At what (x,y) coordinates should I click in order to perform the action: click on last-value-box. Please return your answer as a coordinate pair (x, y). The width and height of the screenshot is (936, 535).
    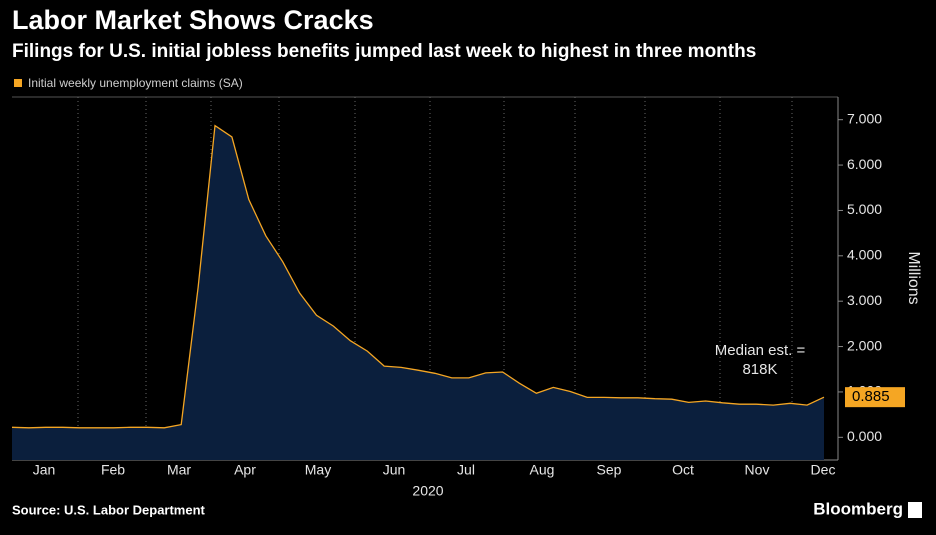
    Looking at the image, I should click on (875, 397).